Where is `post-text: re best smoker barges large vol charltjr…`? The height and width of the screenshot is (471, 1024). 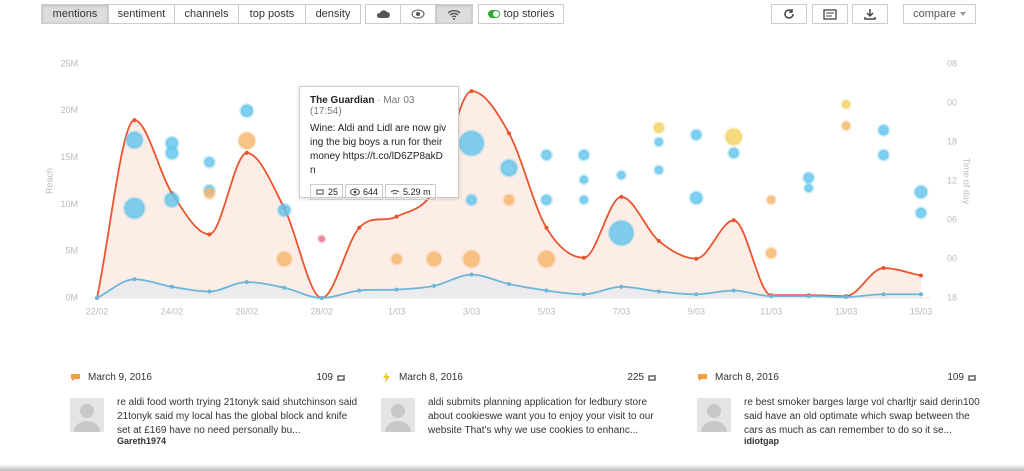
post-text: re best smoker barges large vol charltjr… is located at coordinates (862, 416).